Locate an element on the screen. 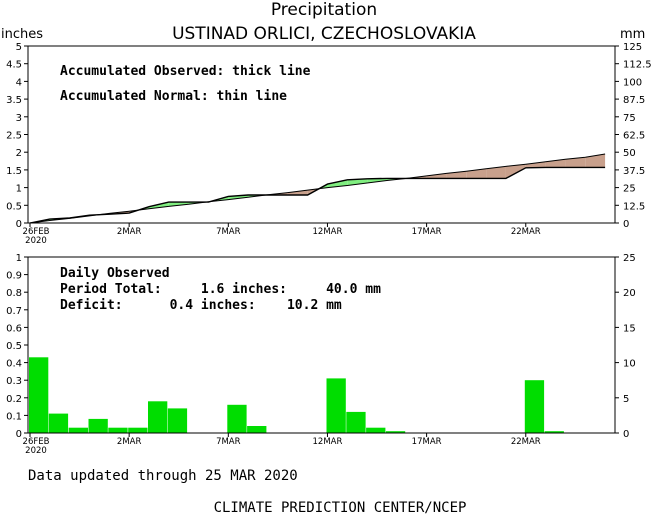 The image size is (652, 518). left-unit-label: inches is located at coordinates (22, 34).